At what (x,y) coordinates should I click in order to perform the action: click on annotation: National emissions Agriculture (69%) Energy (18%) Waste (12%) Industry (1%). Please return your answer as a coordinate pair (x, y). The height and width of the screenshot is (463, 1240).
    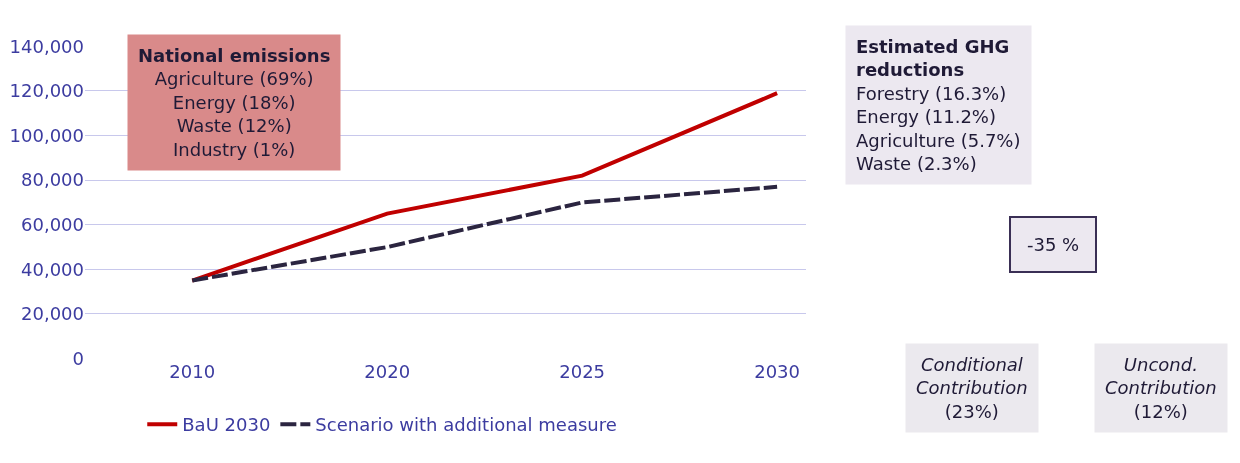
    Looking at the image, I should click on (234, 102).